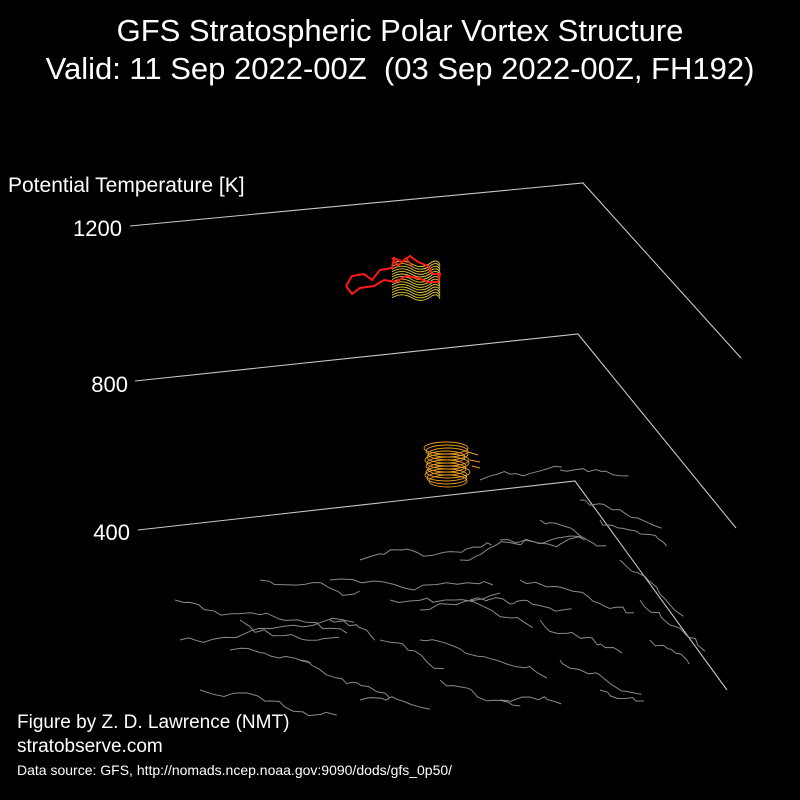  What do you see at coordinates (402, 262) in the screenshot?
I see `upper-vortex-edge-fragment` at bounding box center [402, 262].